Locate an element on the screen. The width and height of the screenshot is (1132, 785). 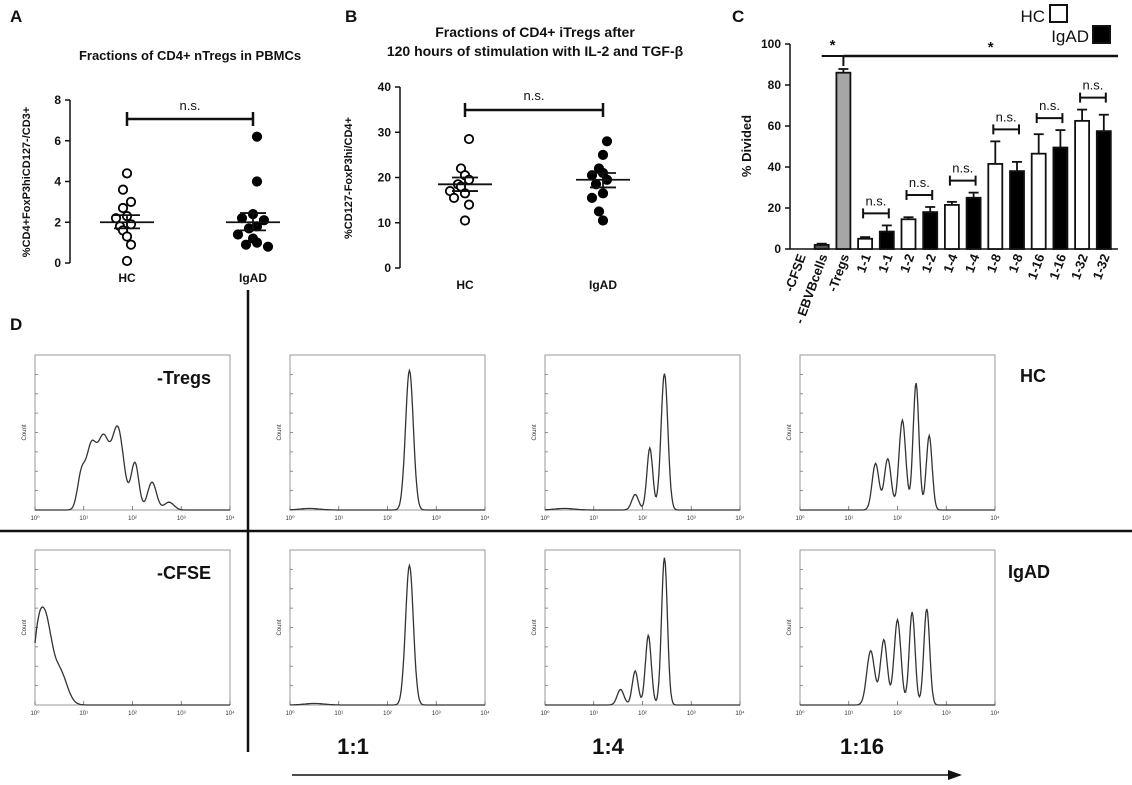
legend-hc-swatch is located at coordinates (1058, 13).